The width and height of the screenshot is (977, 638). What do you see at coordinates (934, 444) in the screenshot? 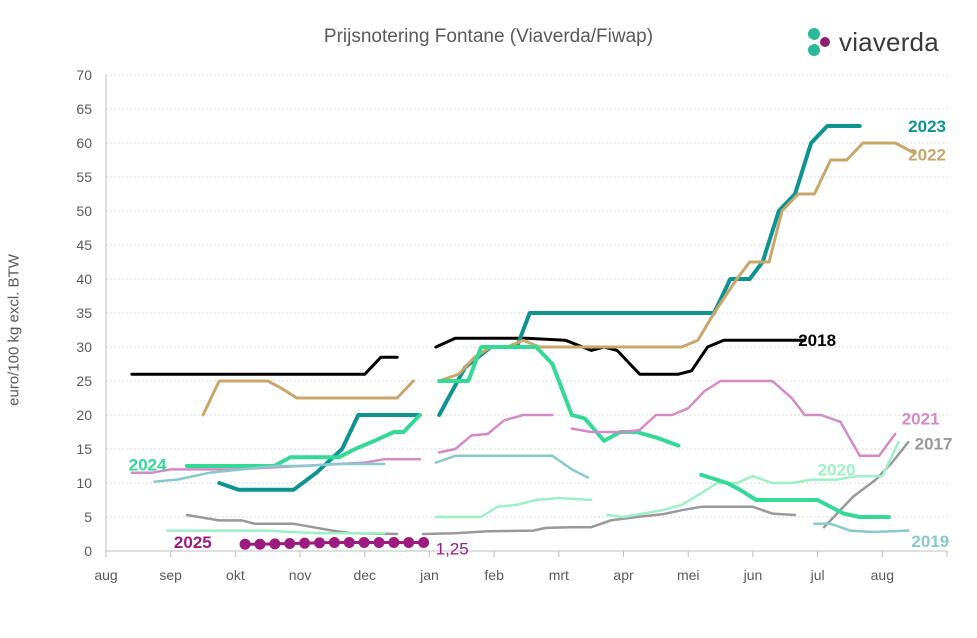
I see `series-label-2017: 2017` at bounding box center [934, 444].